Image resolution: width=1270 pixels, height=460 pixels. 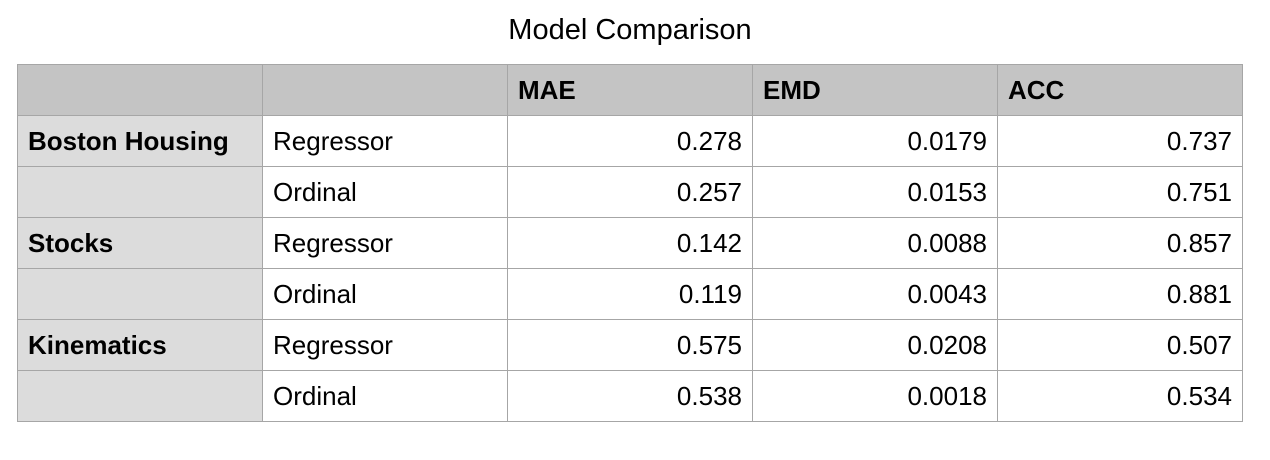 I want to click on table-row: Ordinal 0.257 0.0153 0.751, so click(x=630, y=192).